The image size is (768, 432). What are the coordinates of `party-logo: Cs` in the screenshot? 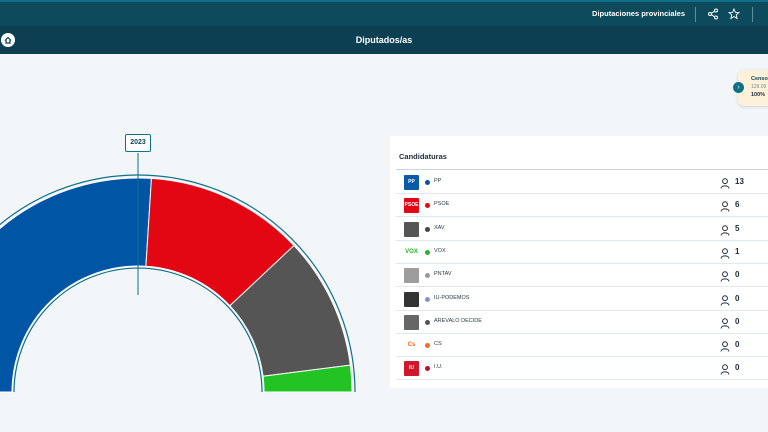 It's located at (411, 346).